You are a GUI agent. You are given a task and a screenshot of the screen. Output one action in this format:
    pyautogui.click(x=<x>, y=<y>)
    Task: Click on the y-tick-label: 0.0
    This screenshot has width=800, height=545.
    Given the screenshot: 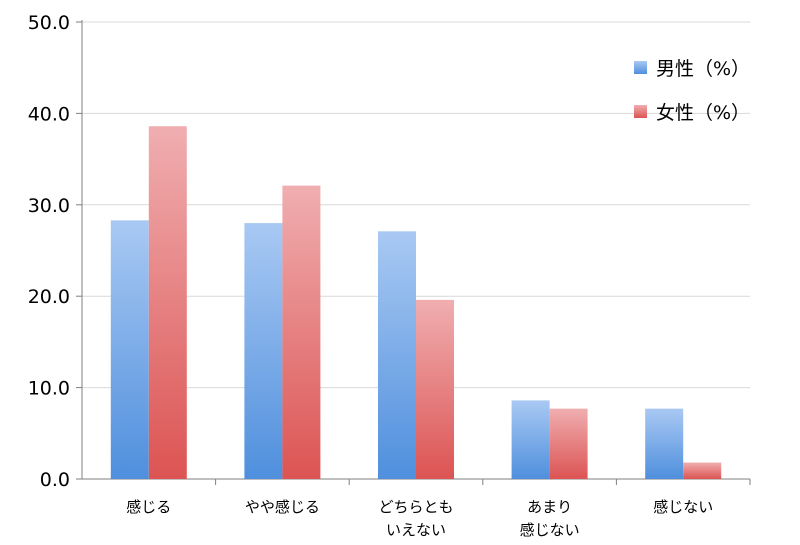 What is the action you would take?
    pyautogui.click(x=55, y=480)
    